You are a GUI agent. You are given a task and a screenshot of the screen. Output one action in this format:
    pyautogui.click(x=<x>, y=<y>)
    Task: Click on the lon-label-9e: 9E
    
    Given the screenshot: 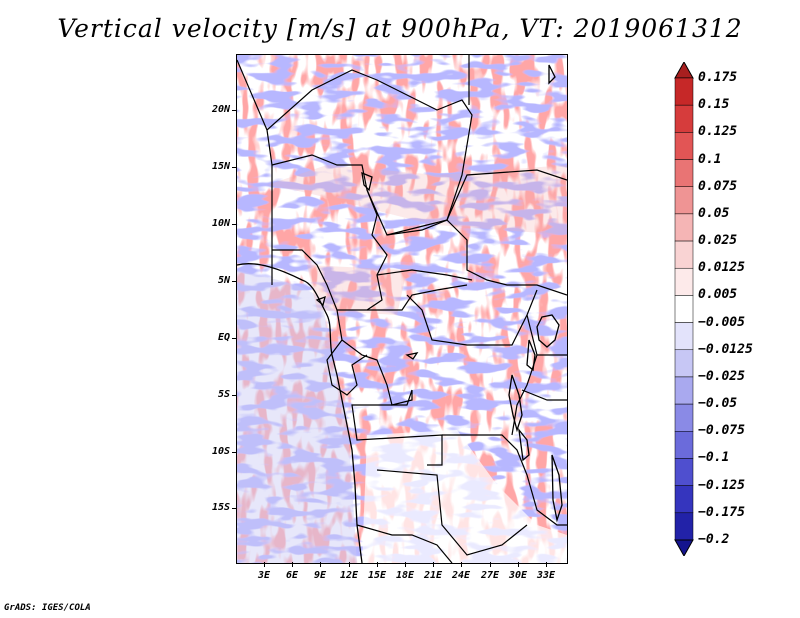 What is the action you would take?
    pyautogui.click(x=320, y=575)
    